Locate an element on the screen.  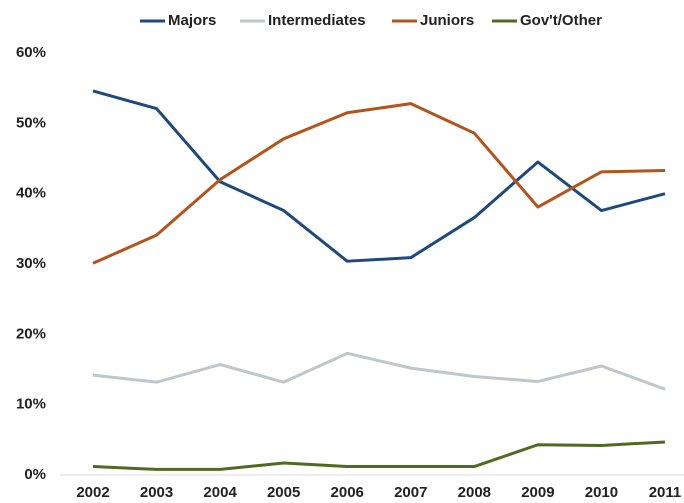
x-tick-label: 2008 is located at coordinates (474, 492).